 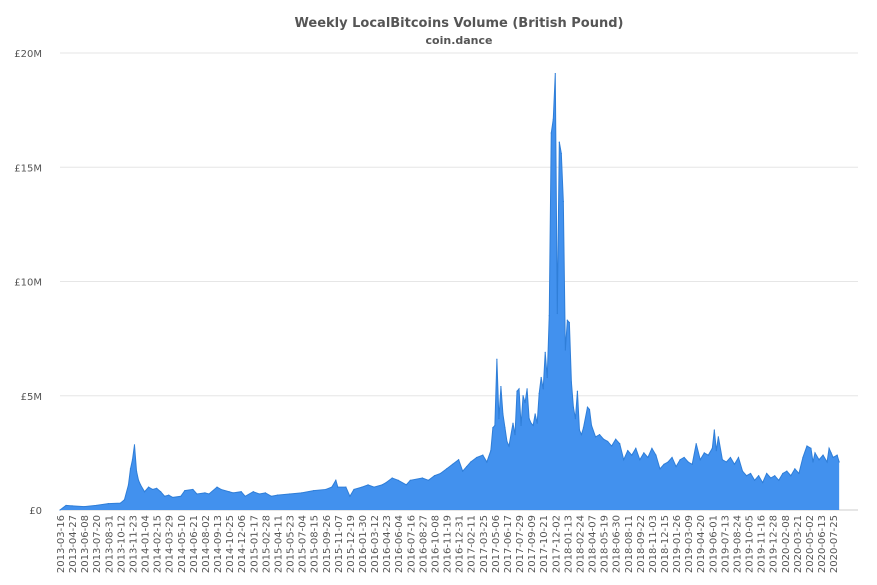 What do you see at coordinates (315, 544) in the screenshot?
I see `x-tick-label: 2015-08-15` at bounding box center [315, 544].